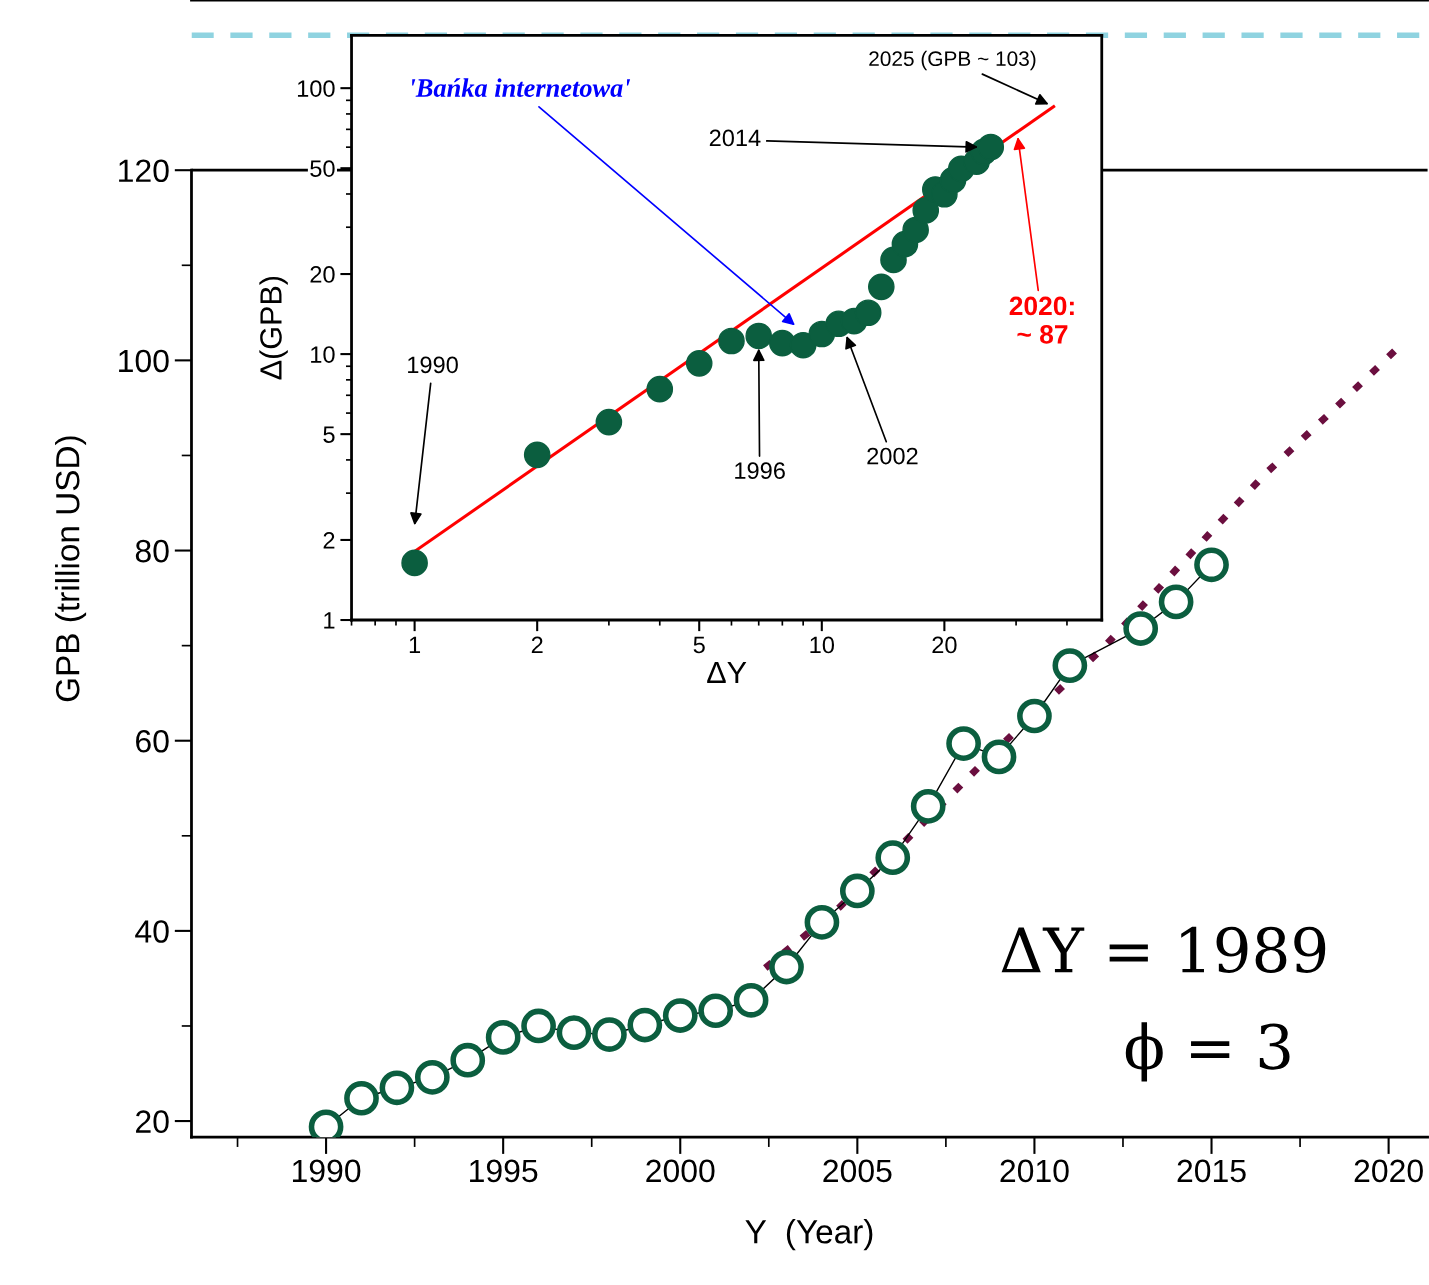 This screenshot has height=1285, width=1429. I want to click on x-tick-label: 1995, so click(504, 1171).